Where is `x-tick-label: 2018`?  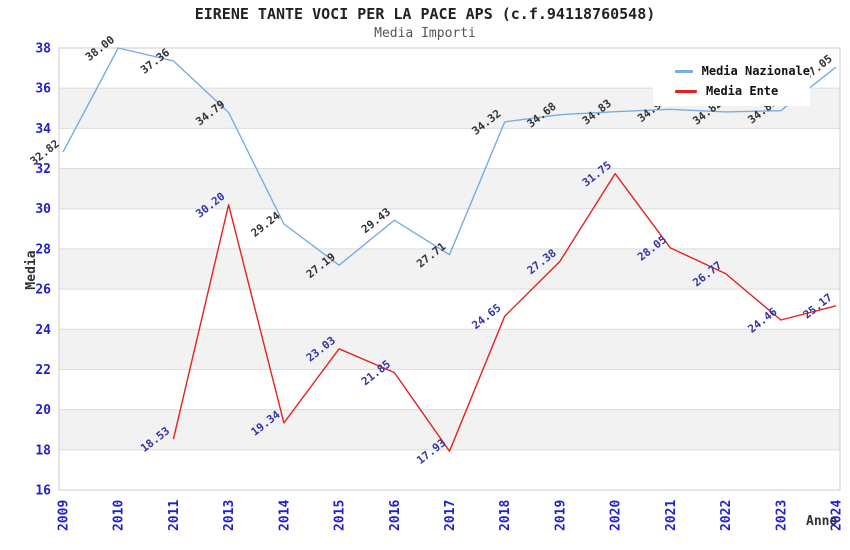
x-tick-label: 2018 is located at coordinates (505, 515).